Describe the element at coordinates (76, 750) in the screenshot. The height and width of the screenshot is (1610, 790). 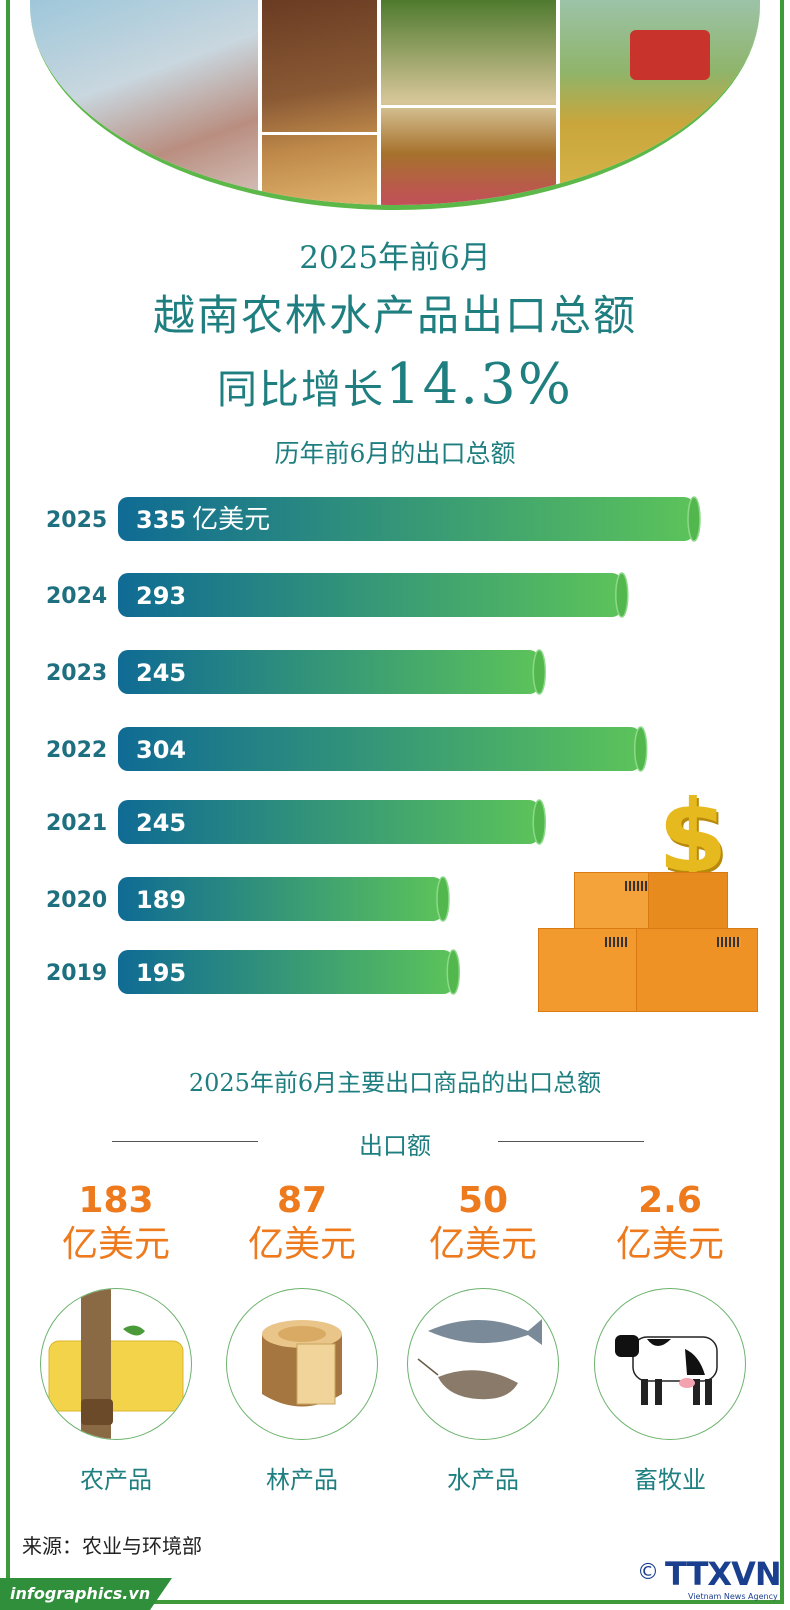
I see `bar-year-label: 2022` at that location.